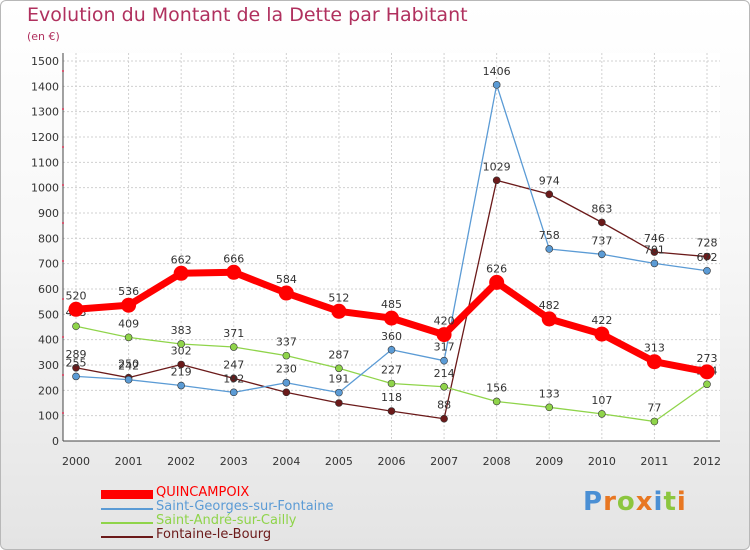 This screenshot has width=750, height=550. Describe the element at coordinates (644, 502) in the screenshot. I see `logo-letter: x` at that location.